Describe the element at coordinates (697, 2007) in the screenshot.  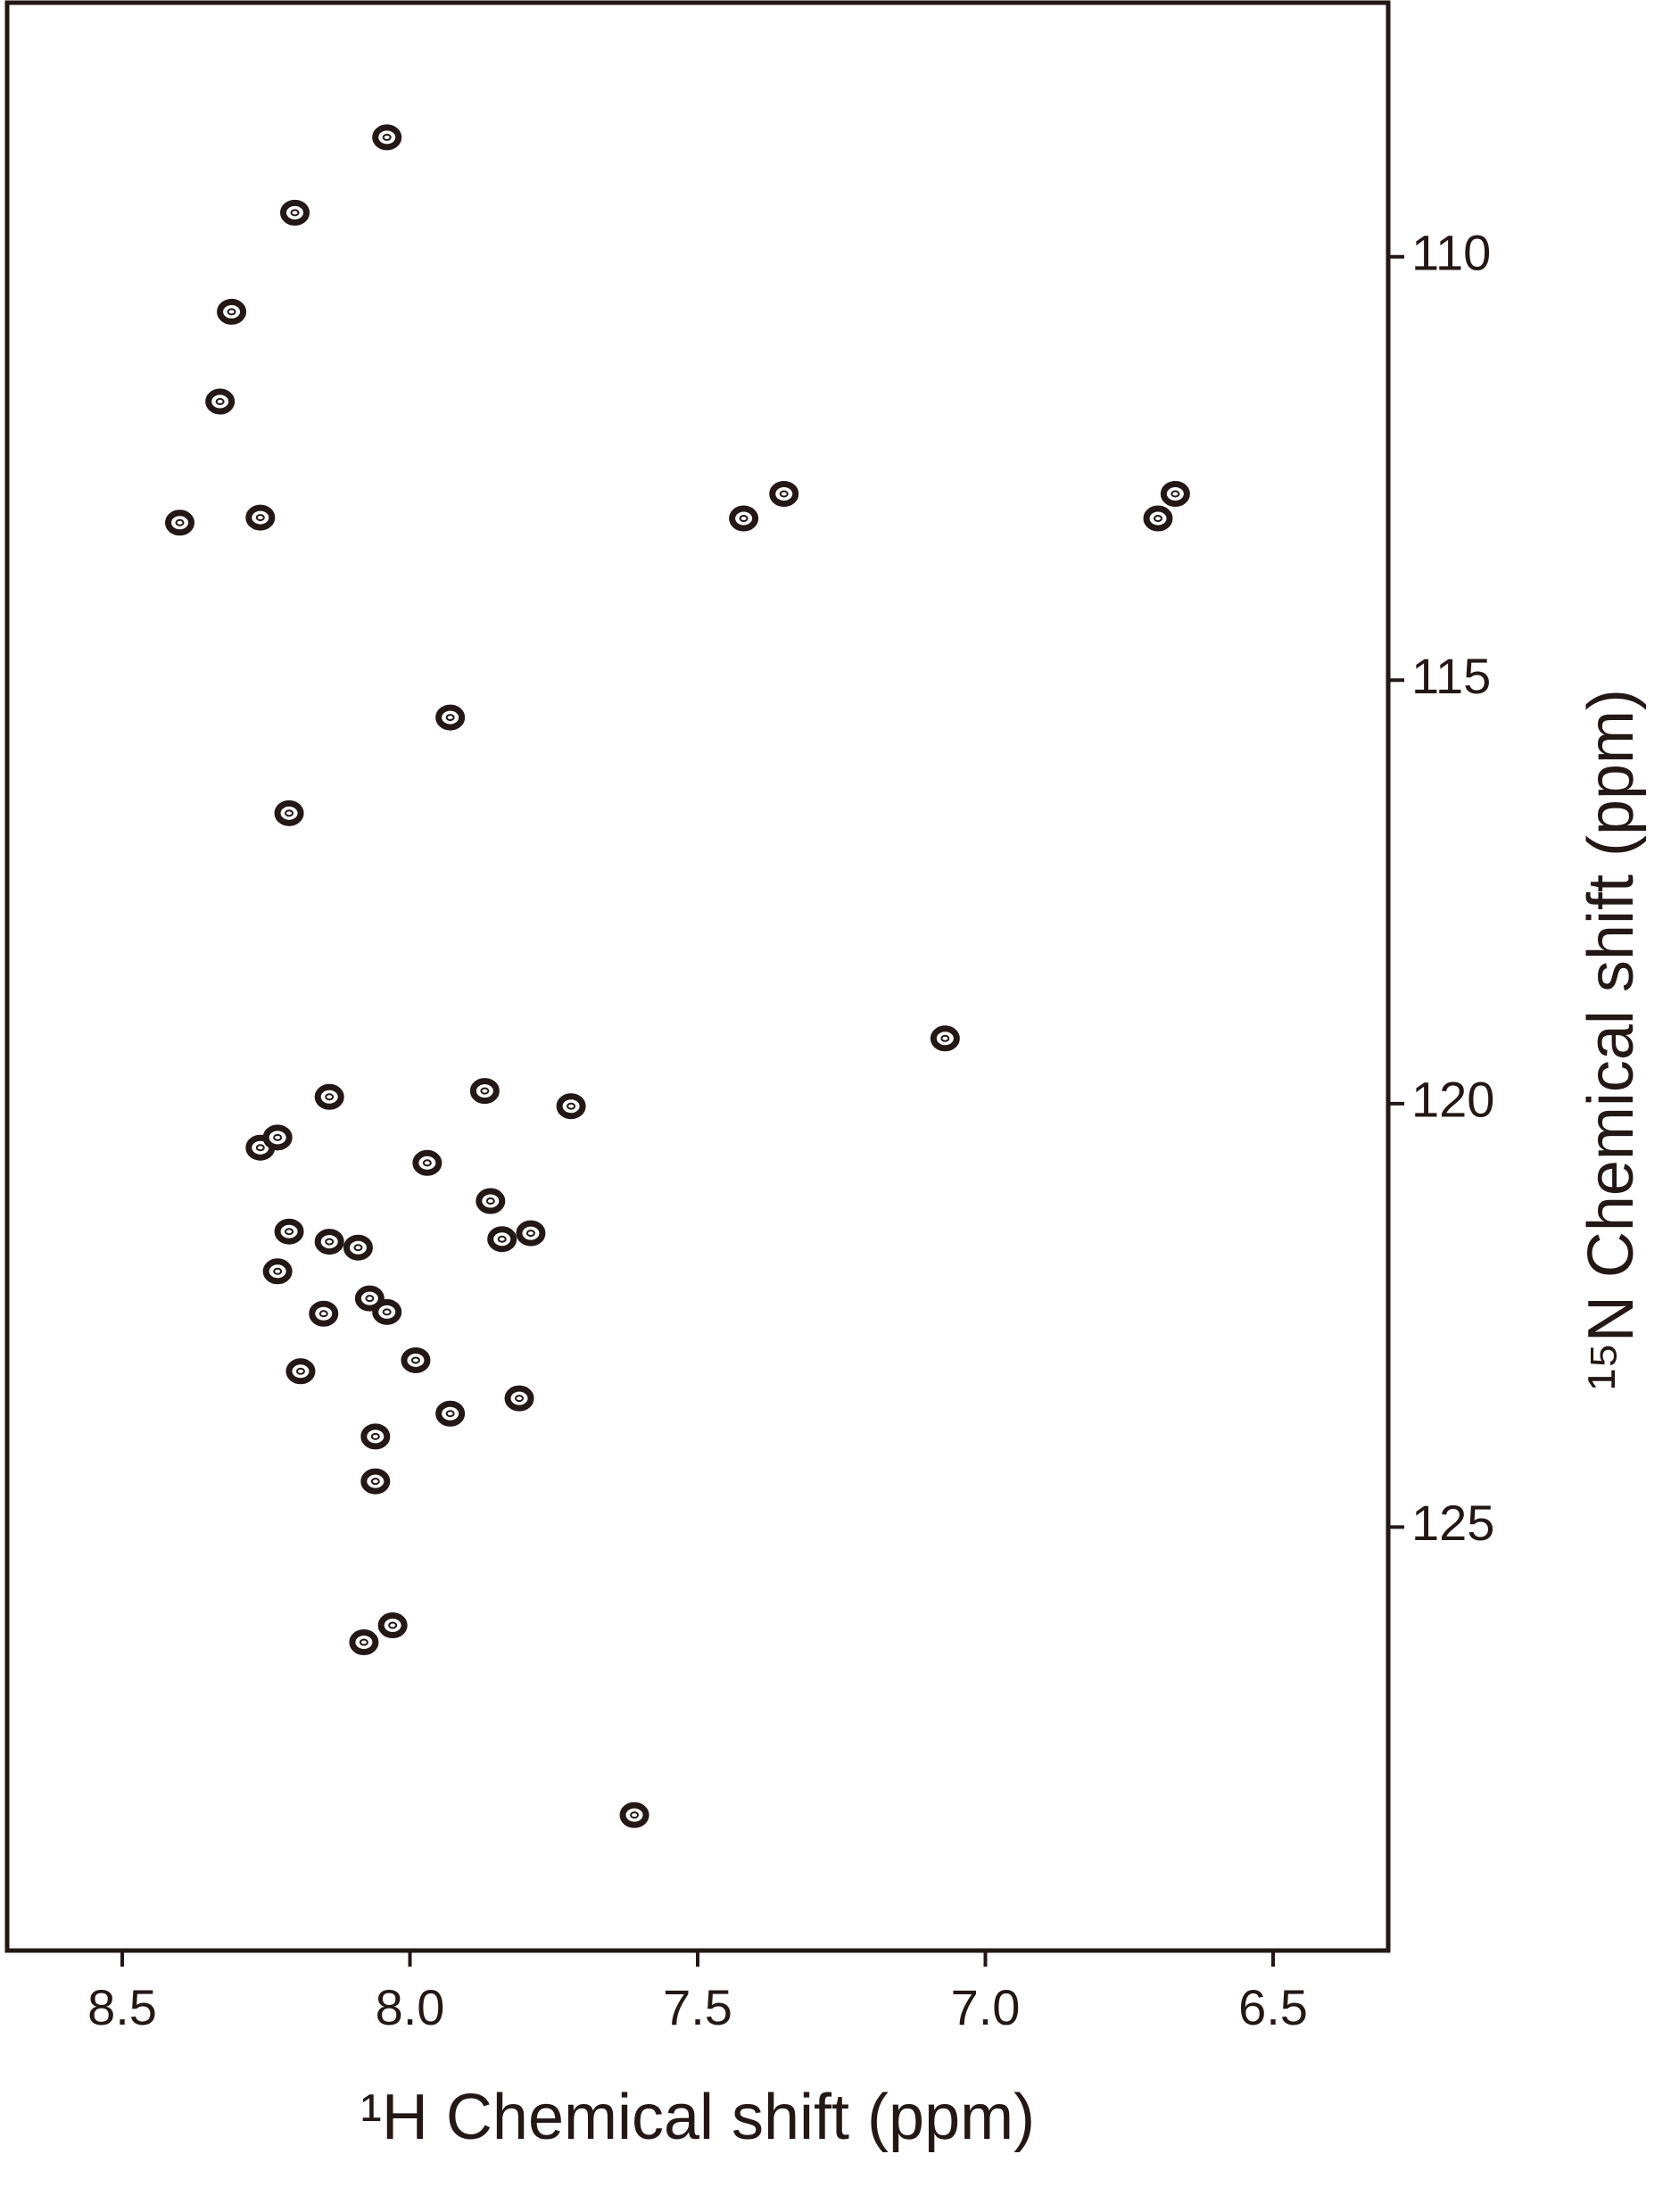
I see `x-tick-label: 7.5` at that location.